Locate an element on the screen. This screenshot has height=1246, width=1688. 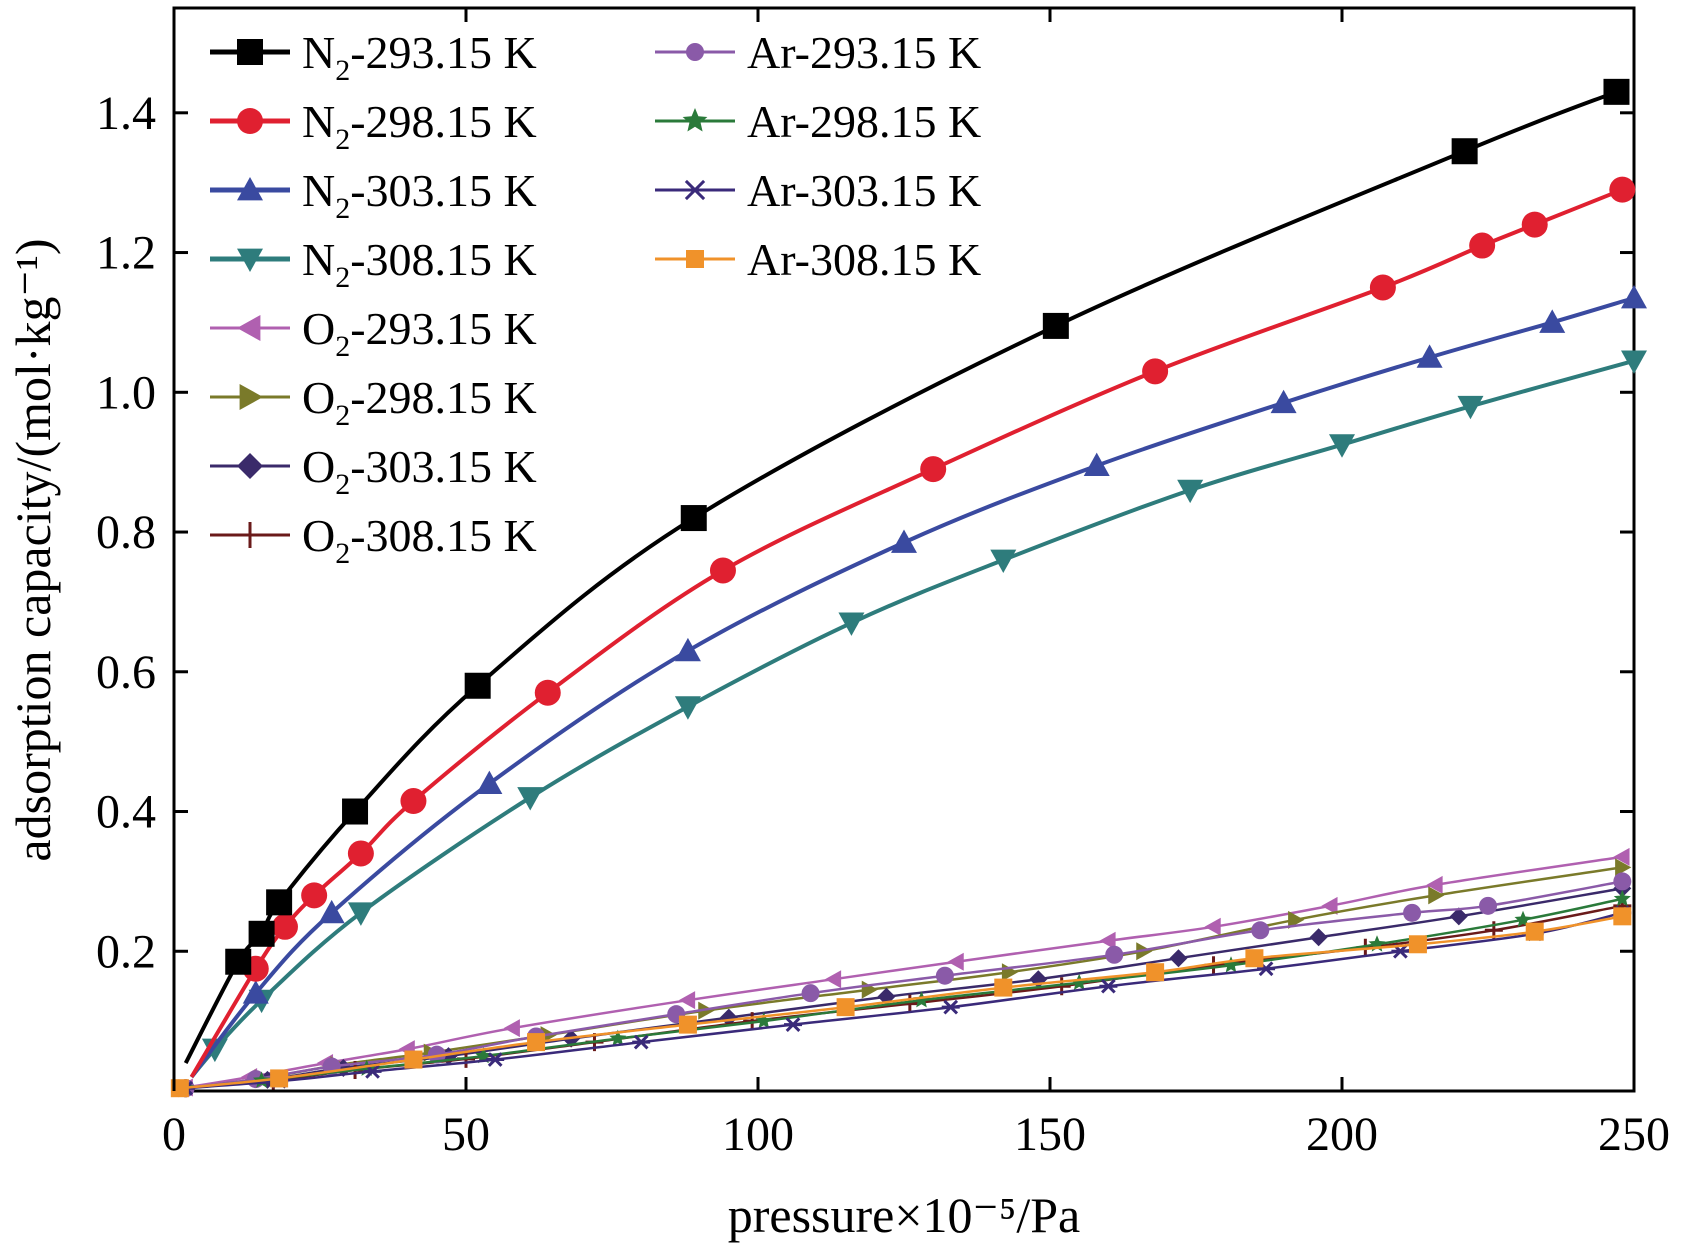
legend-entry: Ar-303.15 K is located at coordinates (818, 190).